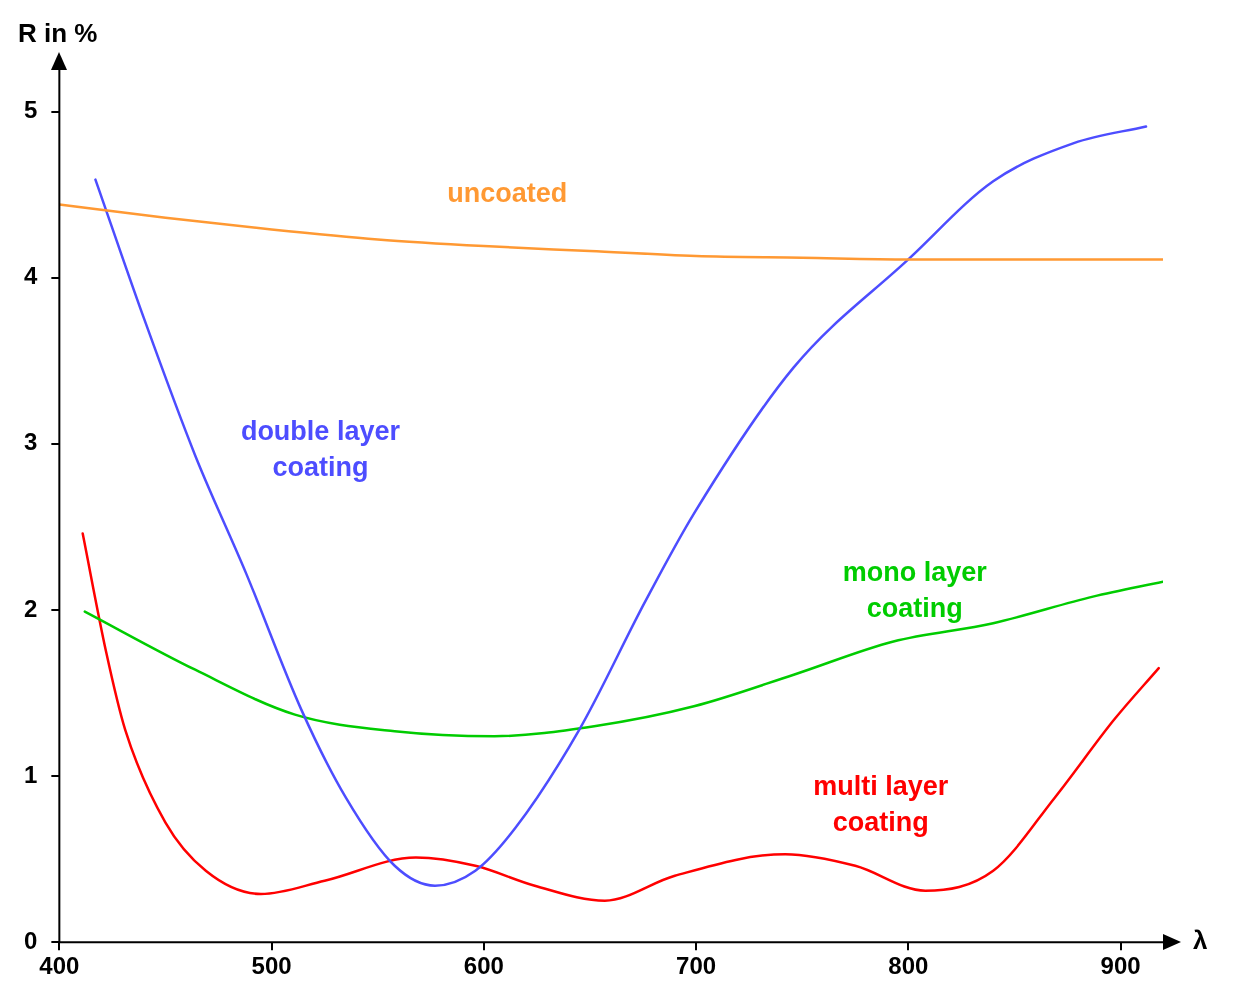 Image resolution: width=1233 pixels, height=995 pixels. What do you see at coordinates (1200, 940) in the screenshot?
I see `x-axis-title: λ` at bounding box center [1200, 940].